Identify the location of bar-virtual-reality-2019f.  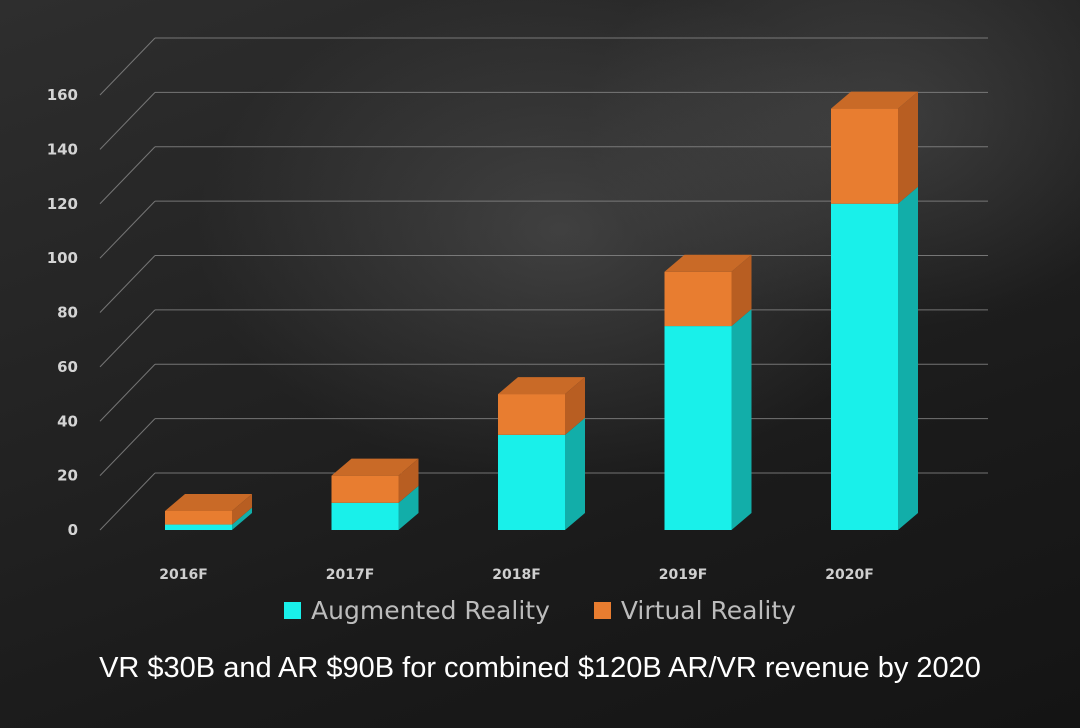
(708, 290).